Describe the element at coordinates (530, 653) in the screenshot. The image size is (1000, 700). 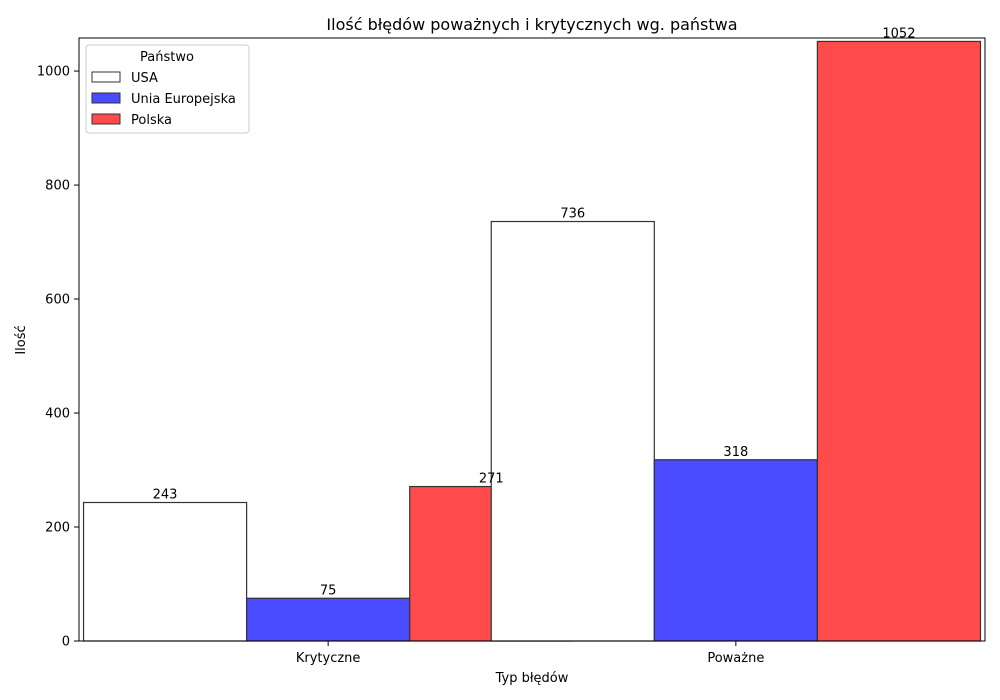
I see `x-axis: Krytyczne Poważne` at that location.